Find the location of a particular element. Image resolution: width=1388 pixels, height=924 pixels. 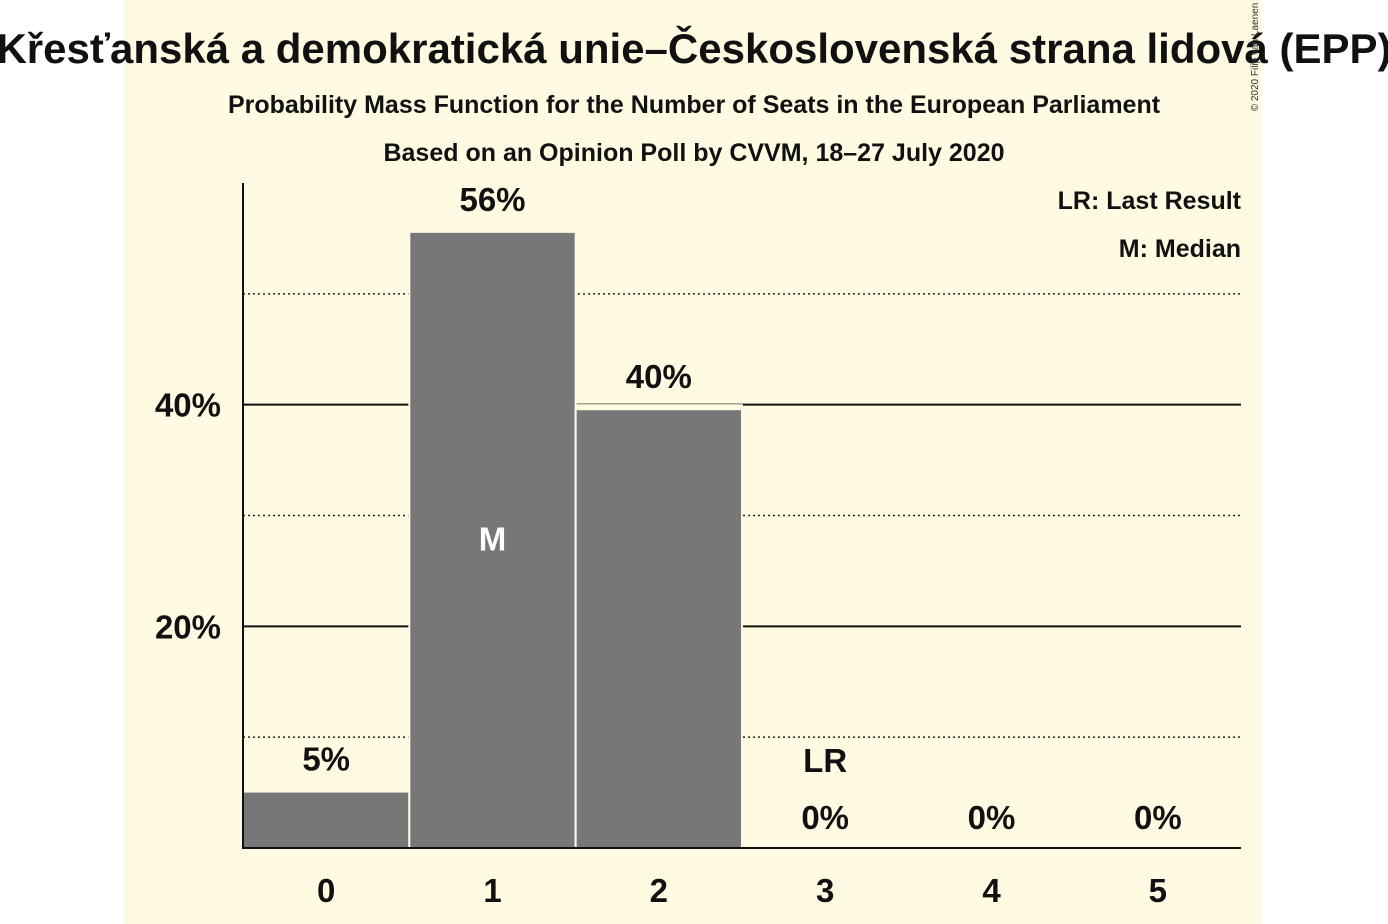

last-result-marker: LR is located at coordinates (825, 760).